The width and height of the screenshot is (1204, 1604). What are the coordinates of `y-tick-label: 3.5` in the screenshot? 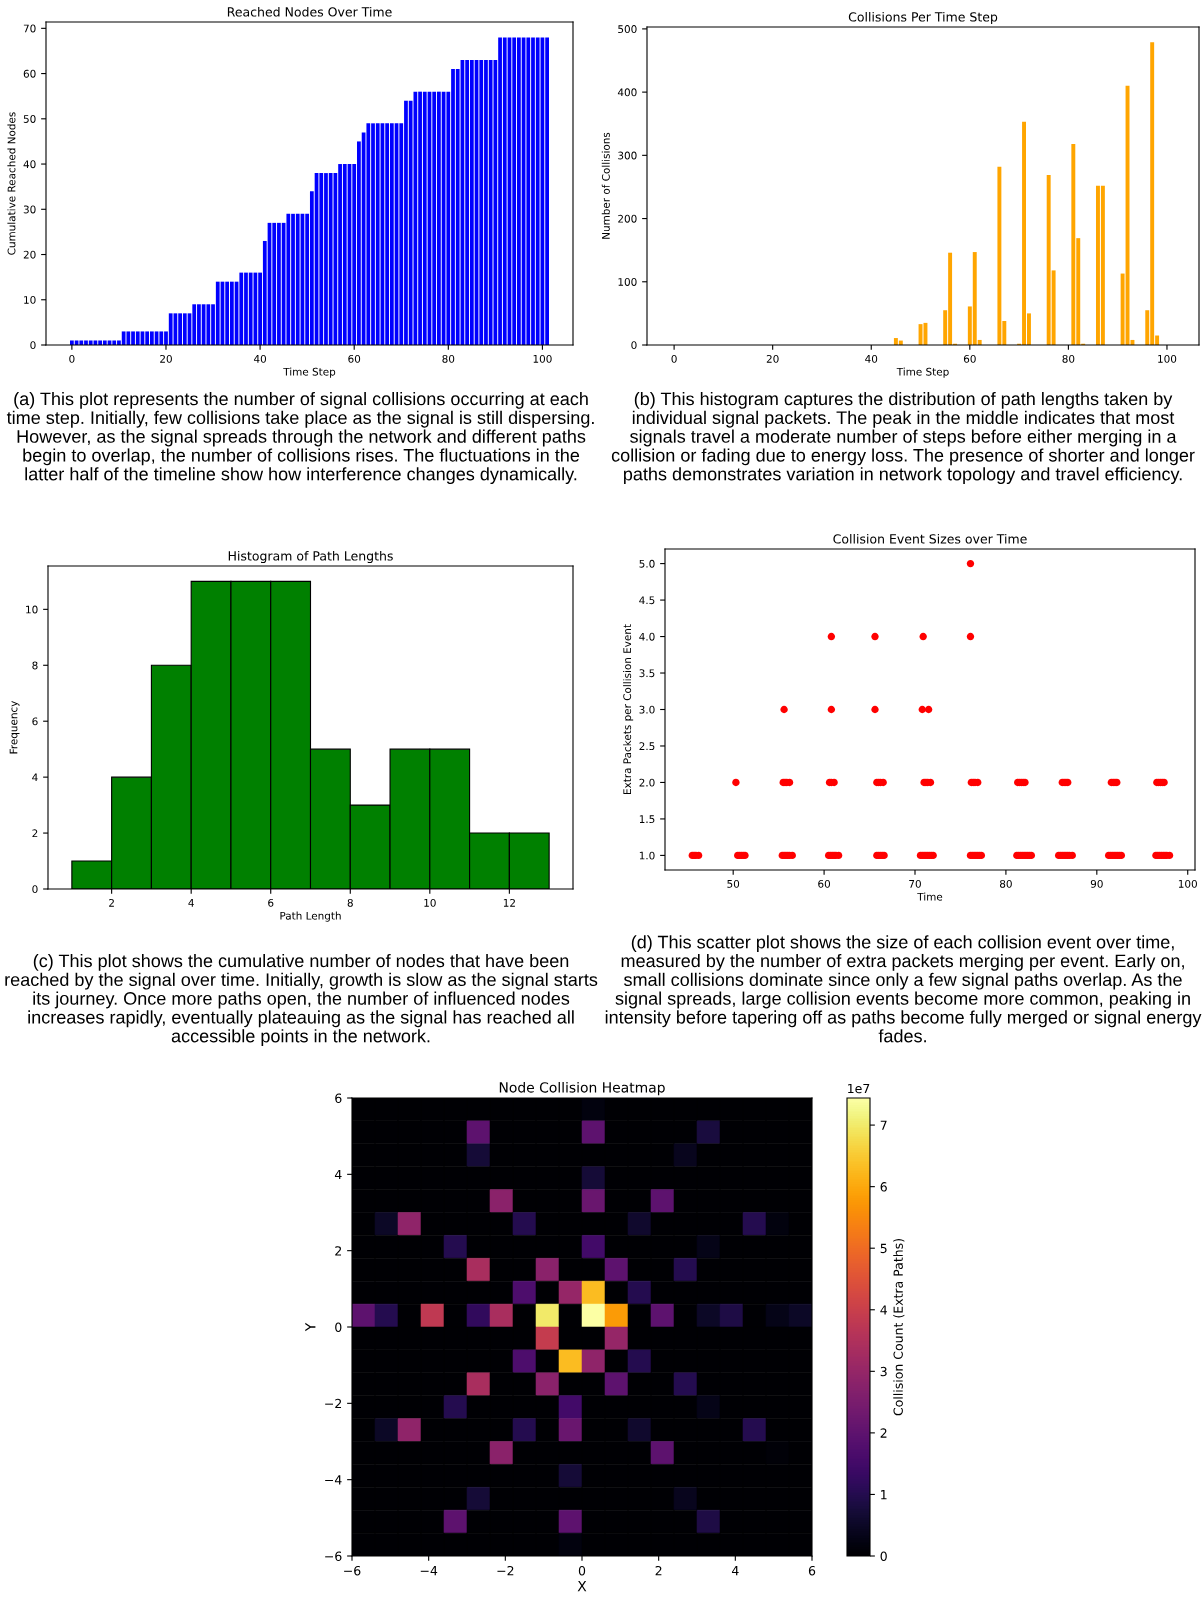 It's located at (647, 673).